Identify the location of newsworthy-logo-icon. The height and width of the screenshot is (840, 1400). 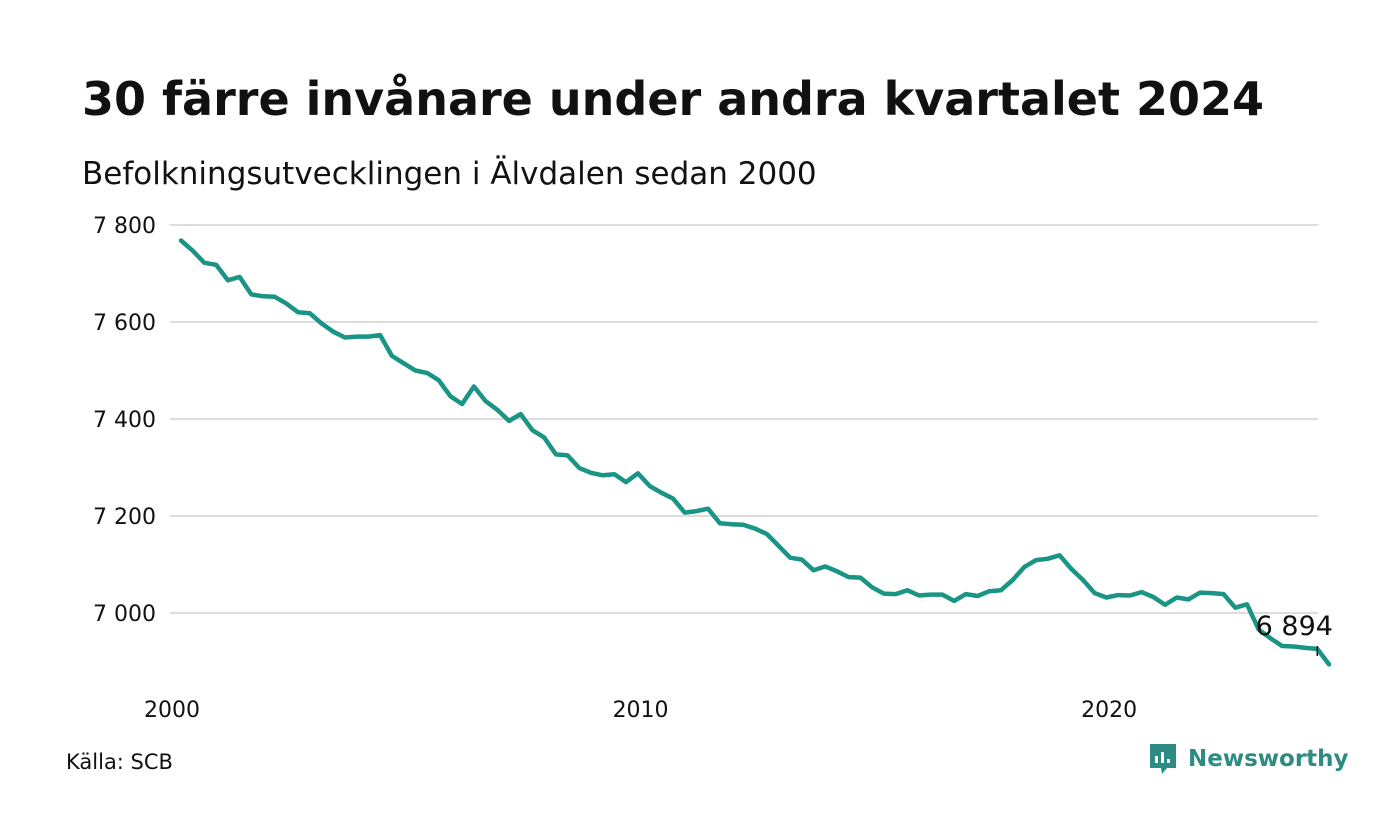
(1163, 759).